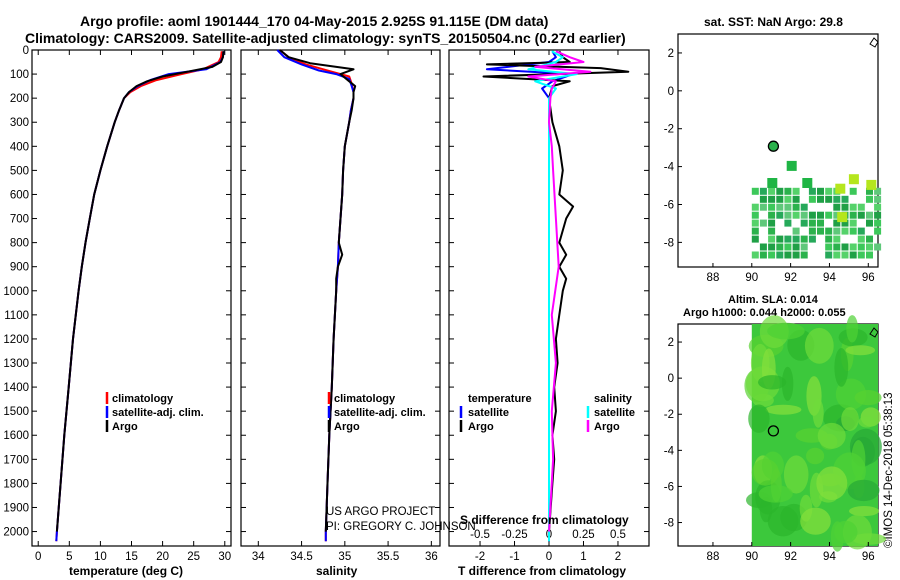 The image size is (900, 580). Describe the element at coordinates (669, 415) in the screenshot. I see `map-y-tick-label: -2` at that location.